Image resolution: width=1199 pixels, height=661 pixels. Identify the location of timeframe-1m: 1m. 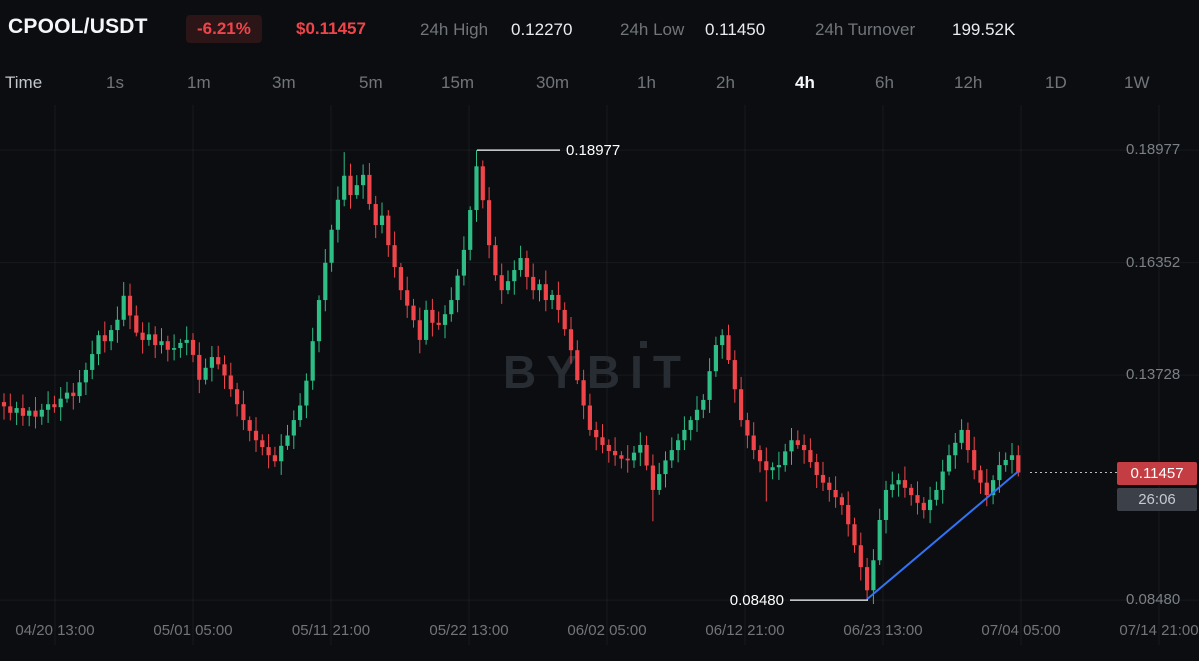
(199, 82).